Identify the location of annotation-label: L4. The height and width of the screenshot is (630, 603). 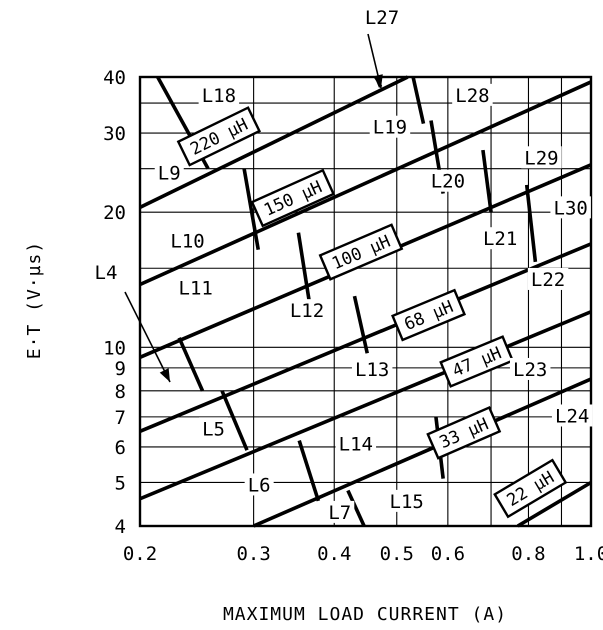
(106, 273).